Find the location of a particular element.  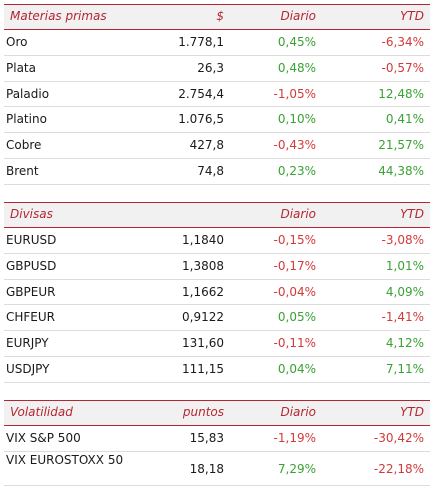

row-ytd: 4,09% is located at coordinates (404, 291).